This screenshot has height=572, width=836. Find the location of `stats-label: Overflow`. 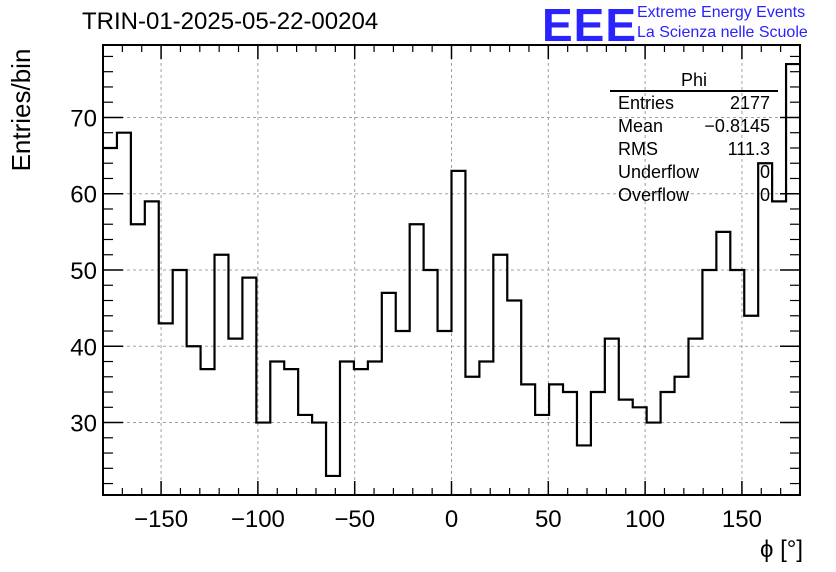

stats-label: Overflow is located at coordinates (654, 195).